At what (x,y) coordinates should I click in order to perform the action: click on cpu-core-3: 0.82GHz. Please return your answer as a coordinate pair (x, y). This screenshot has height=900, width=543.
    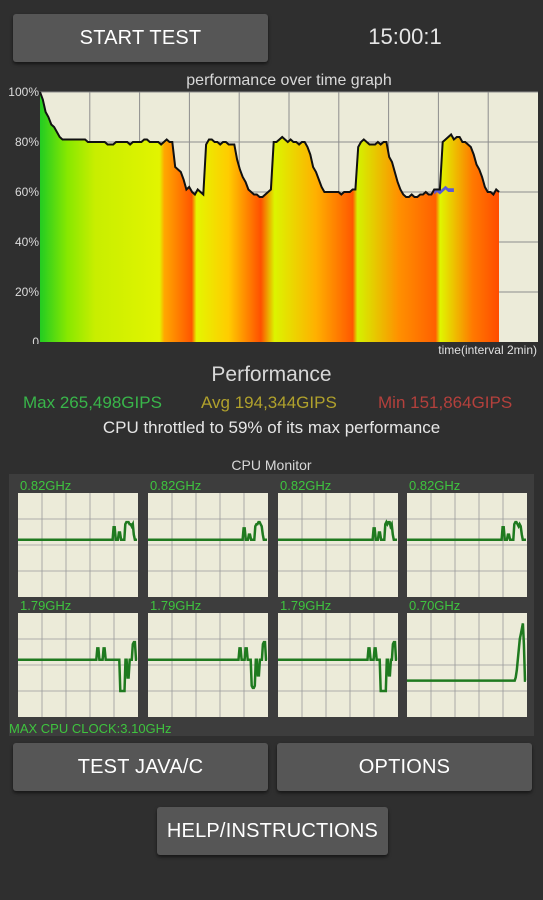
    Looking at the image, I should click on (338, 536).